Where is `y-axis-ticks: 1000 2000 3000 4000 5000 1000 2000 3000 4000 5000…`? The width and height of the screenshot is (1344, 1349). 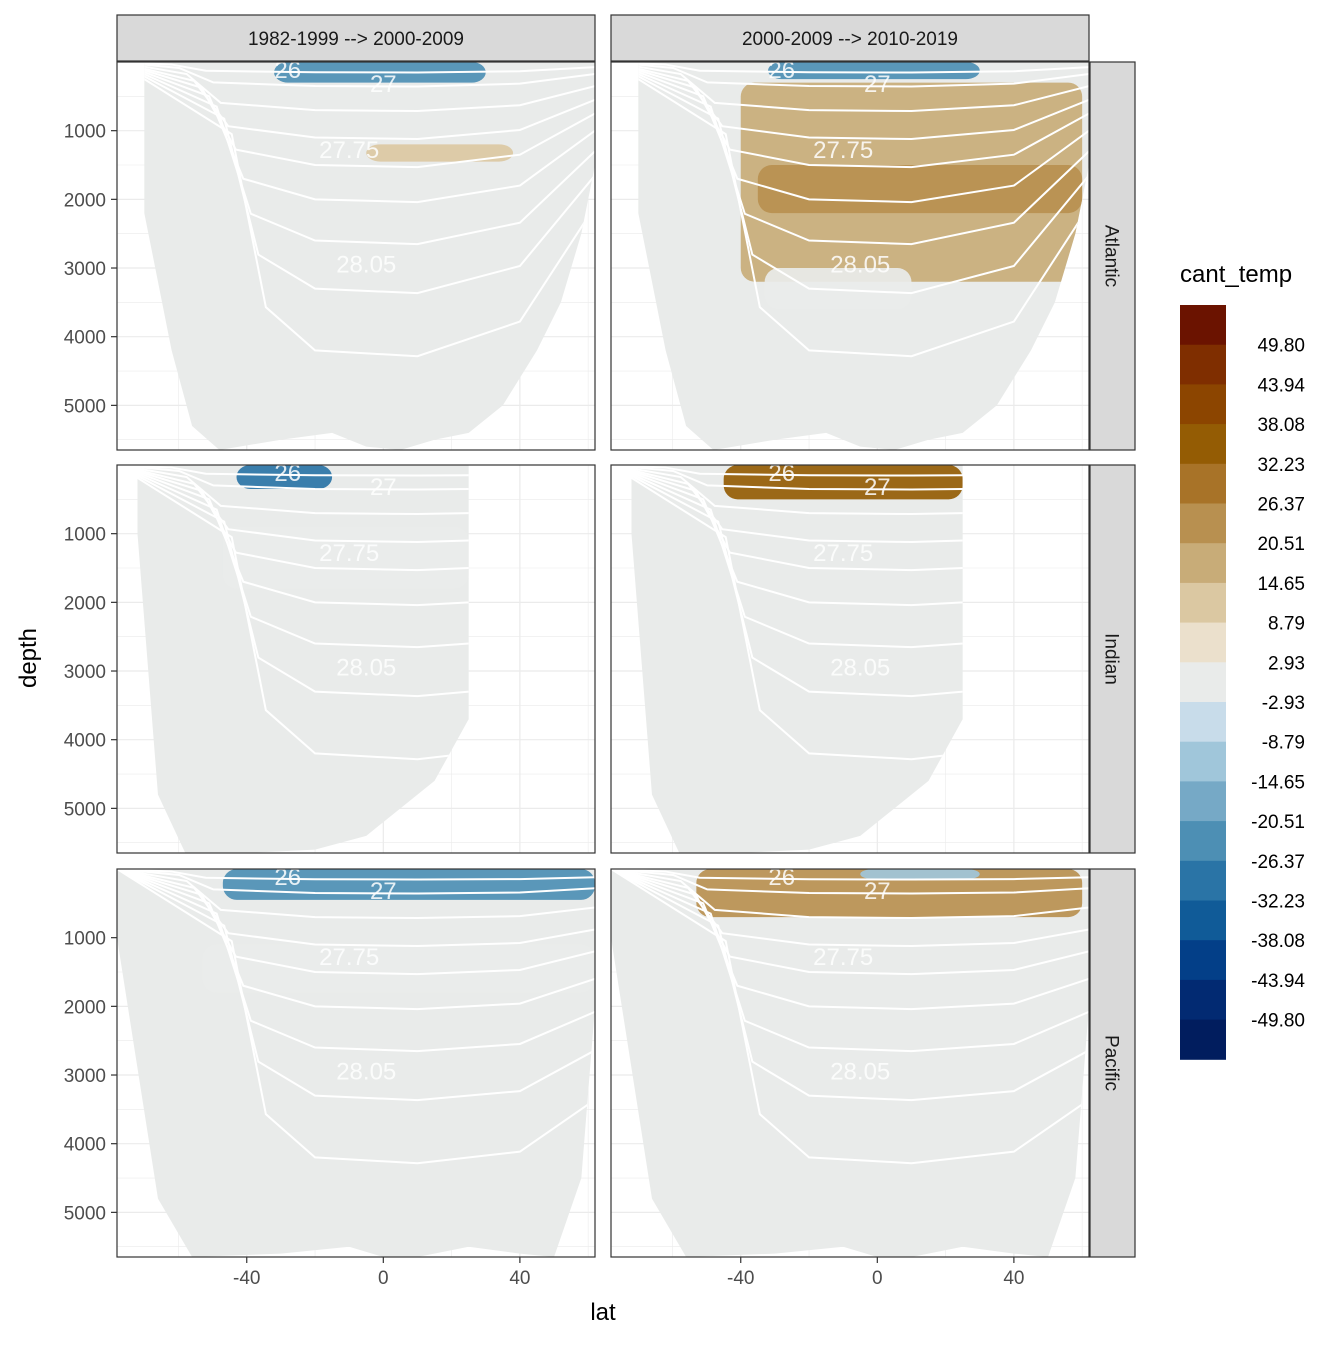 y-axis-ticks: 1000 2000 3000 4000 5000 1000 2000 3000 4000 5000… is located at coordinates (90, 673).